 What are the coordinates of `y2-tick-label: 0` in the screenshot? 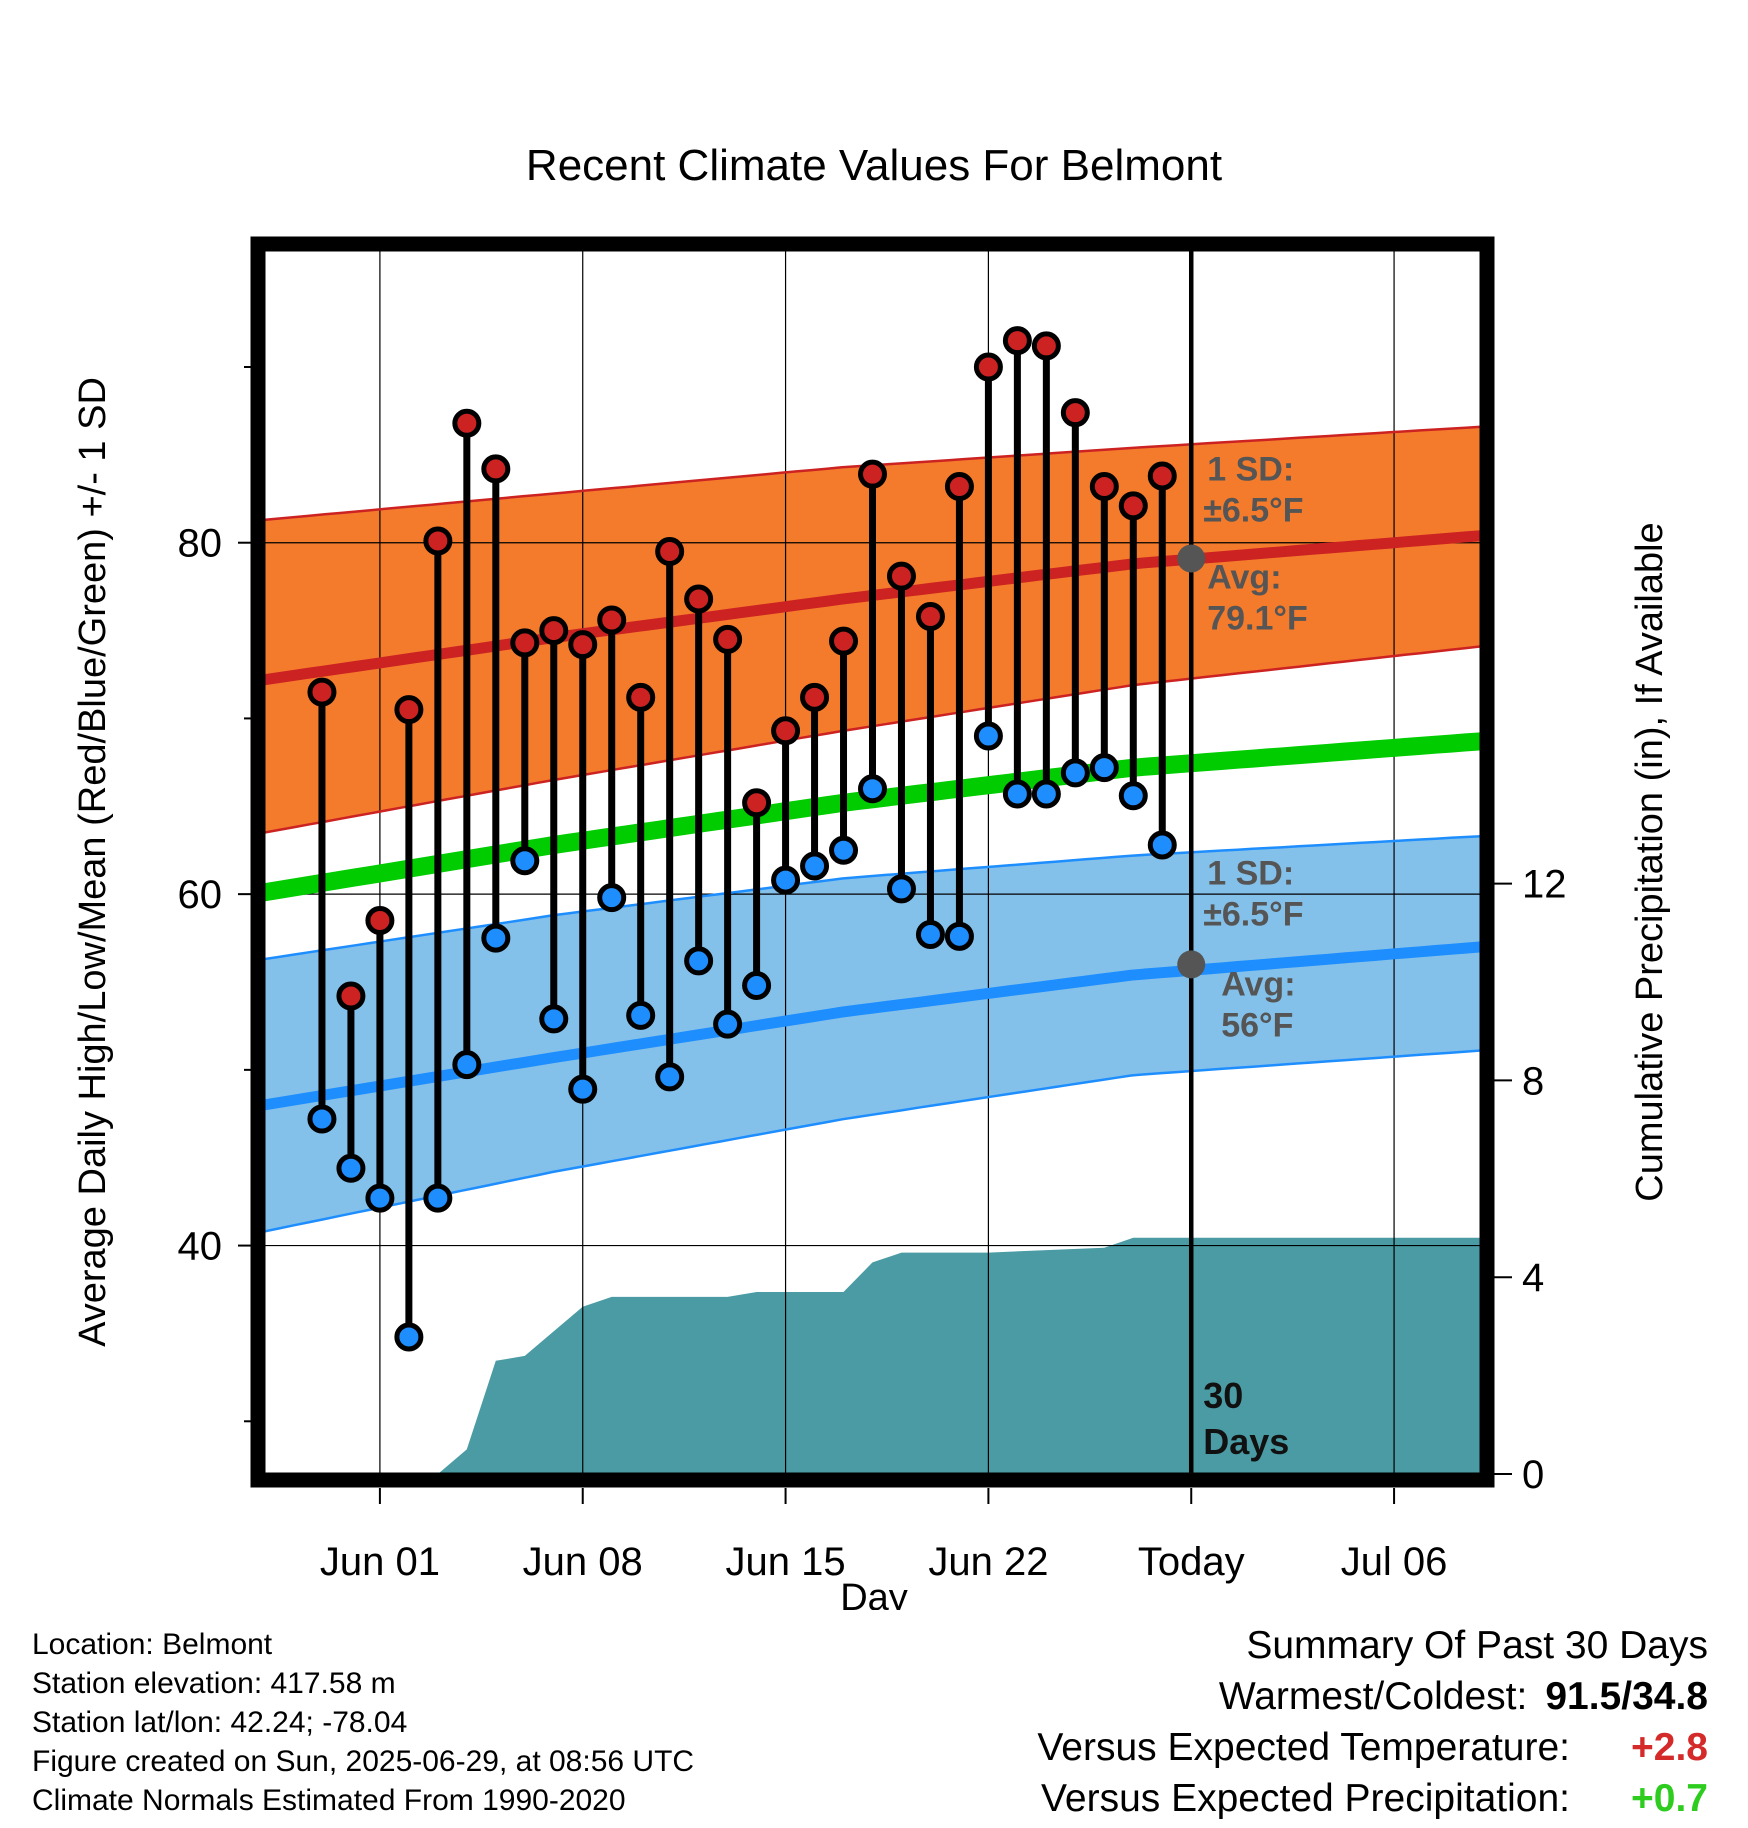 It's located at (1533, 1475).